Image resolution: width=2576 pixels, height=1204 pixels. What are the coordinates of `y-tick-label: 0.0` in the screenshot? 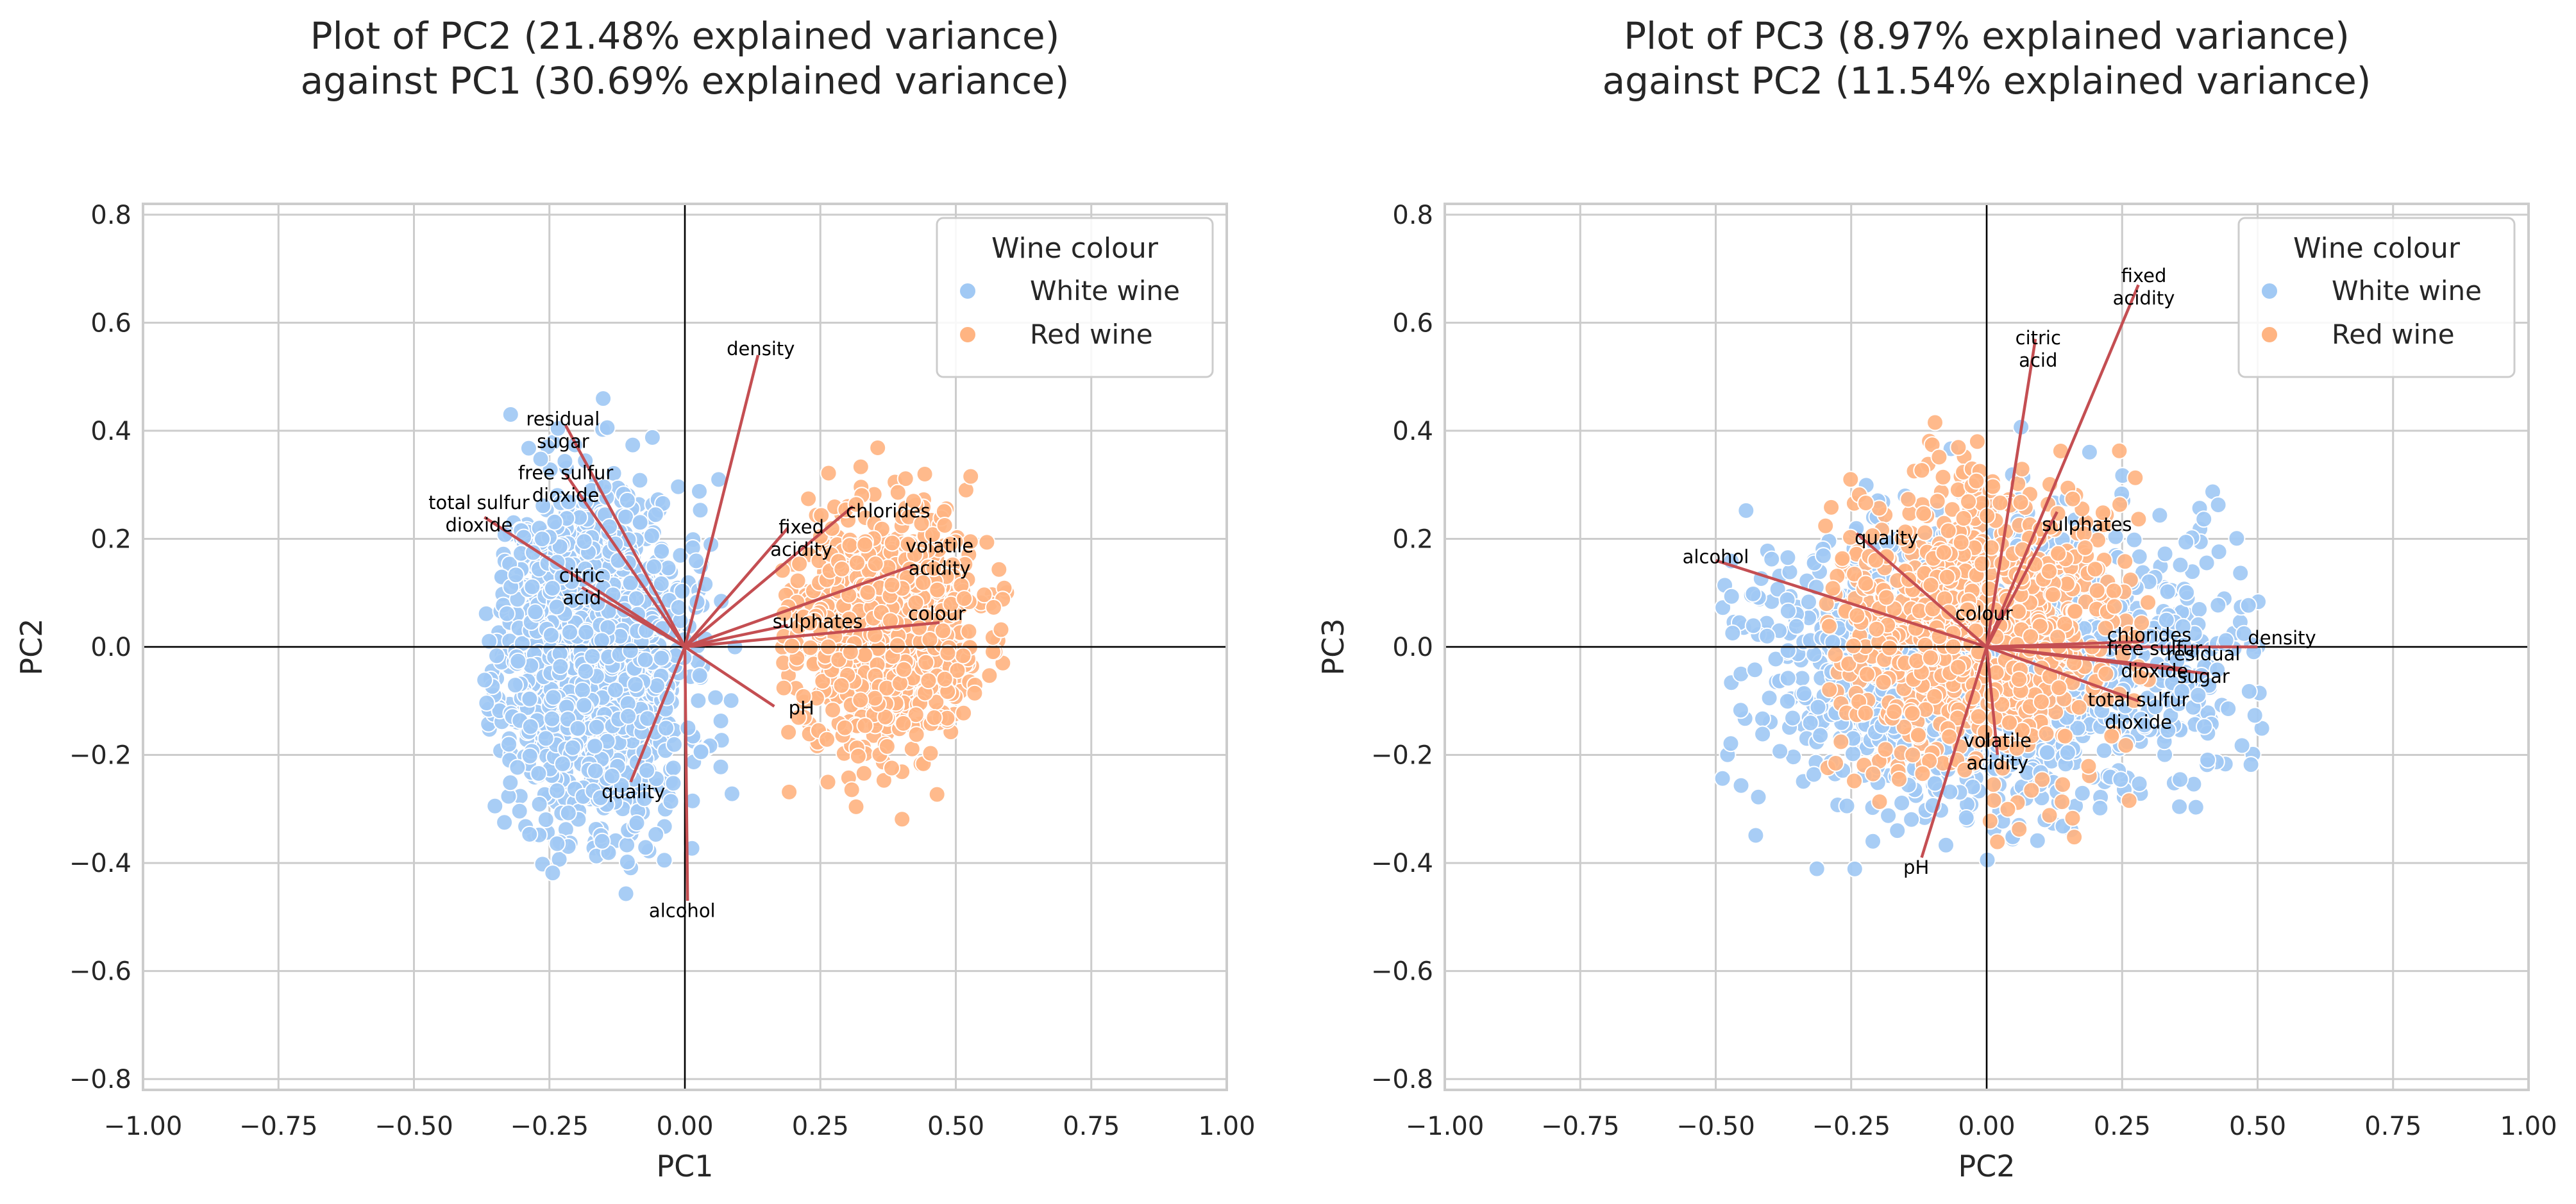 It's located at (1412, 647).